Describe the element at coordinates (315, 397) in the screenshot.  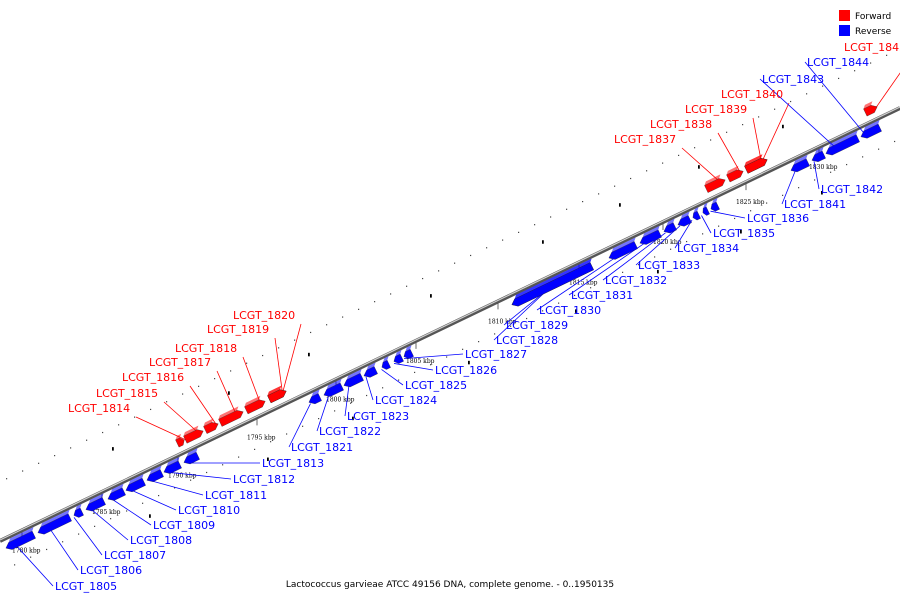
I see `gene-lcgt-1821-arrow` at that location.